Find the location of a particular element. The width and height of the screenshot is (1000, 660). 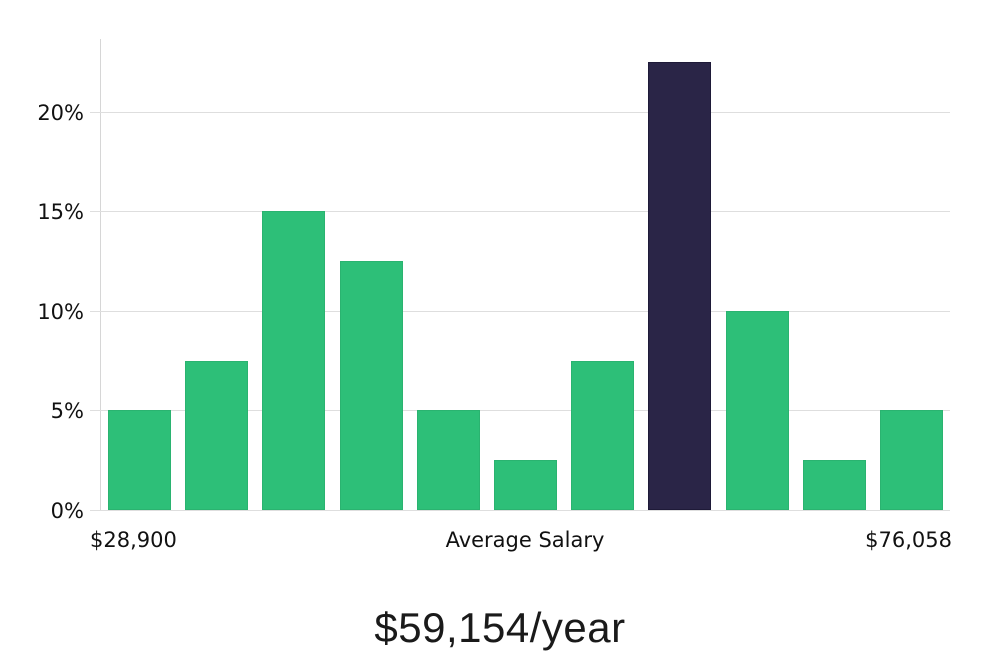

gridline-15% is located at coordinates (520, 212).